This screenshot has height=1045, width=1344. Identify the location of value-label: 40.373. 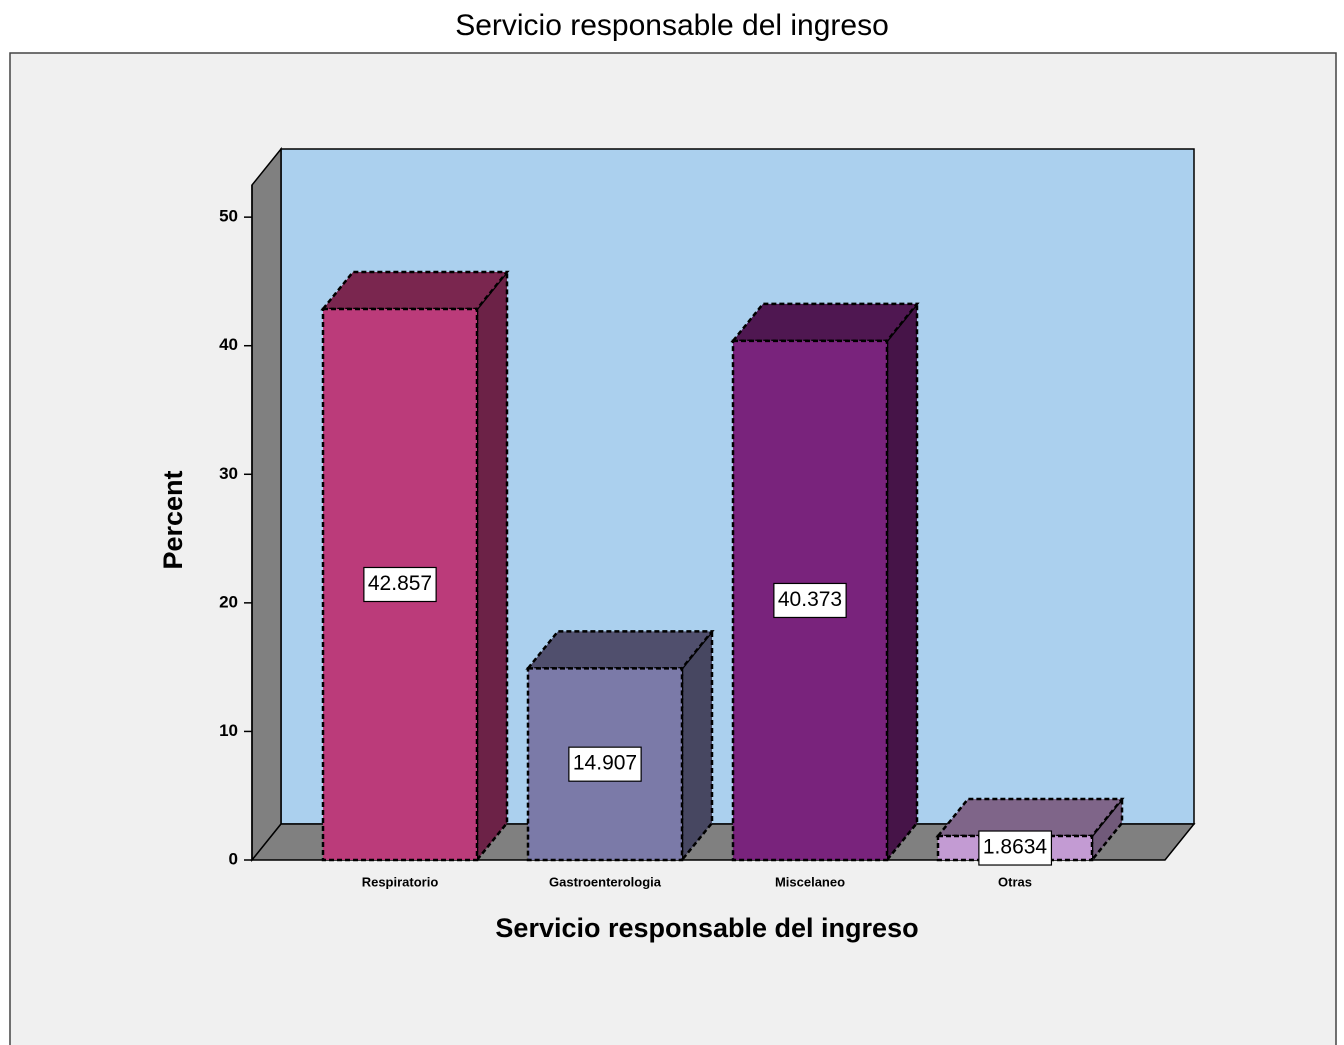
(810, 599).